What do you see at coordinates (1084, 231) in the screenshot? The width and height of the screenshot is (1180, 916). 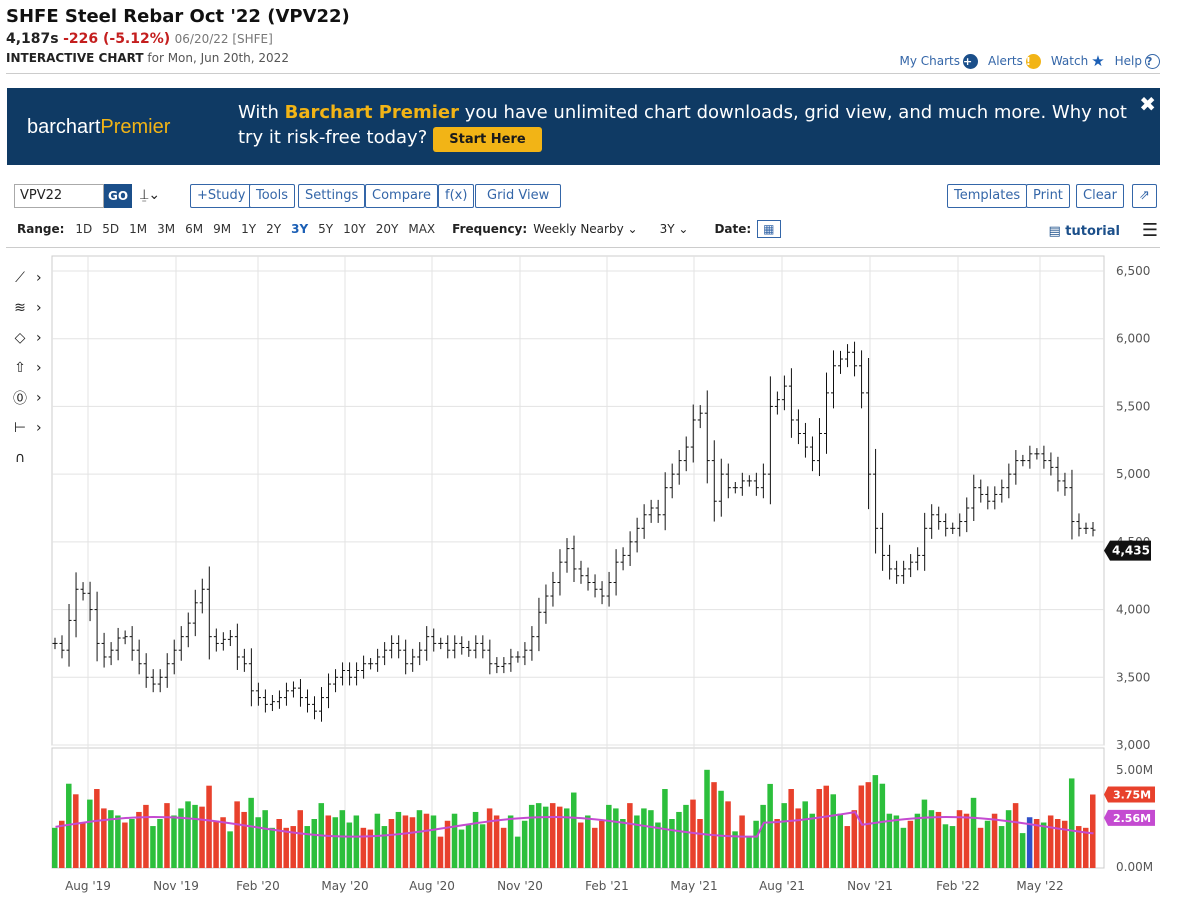 I see `tutorial-link: ▤ tutorial` at bounding box center [1084, 231].